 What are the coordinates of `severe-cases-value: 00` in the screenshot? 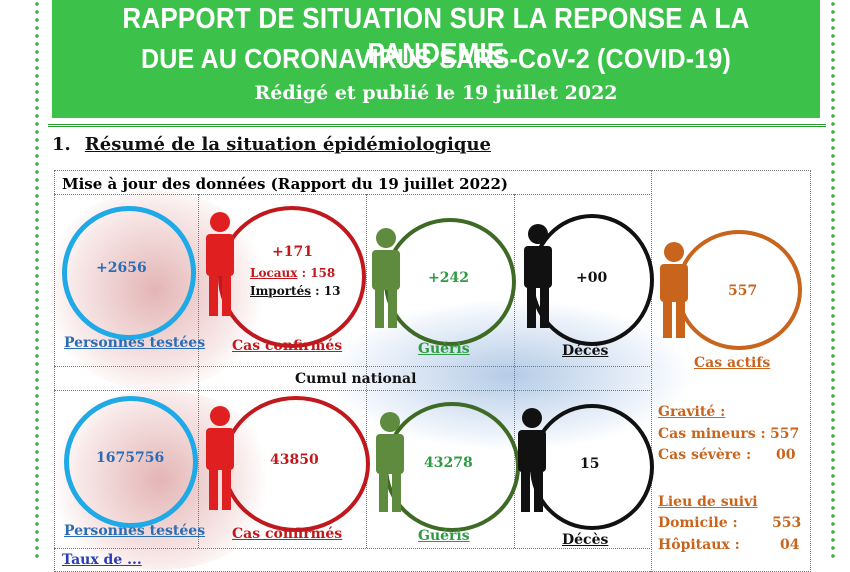 It's located at (786, 455).